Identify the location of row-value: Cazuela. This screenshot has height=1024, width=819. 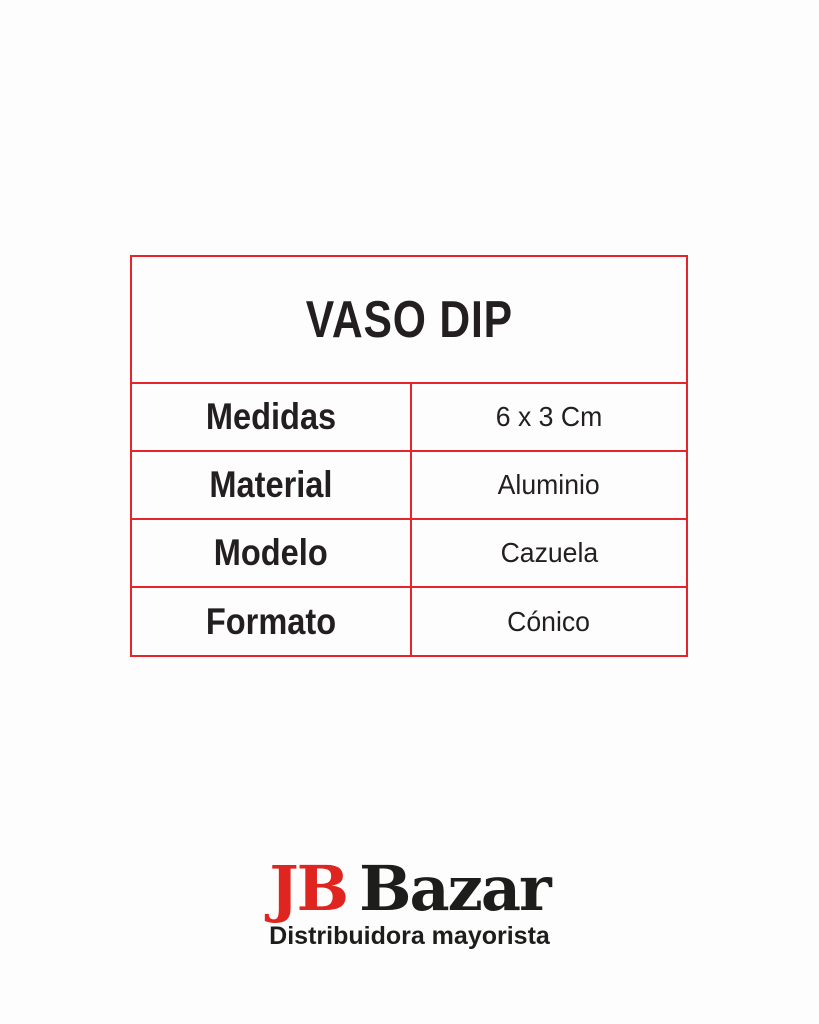
(549, 552).